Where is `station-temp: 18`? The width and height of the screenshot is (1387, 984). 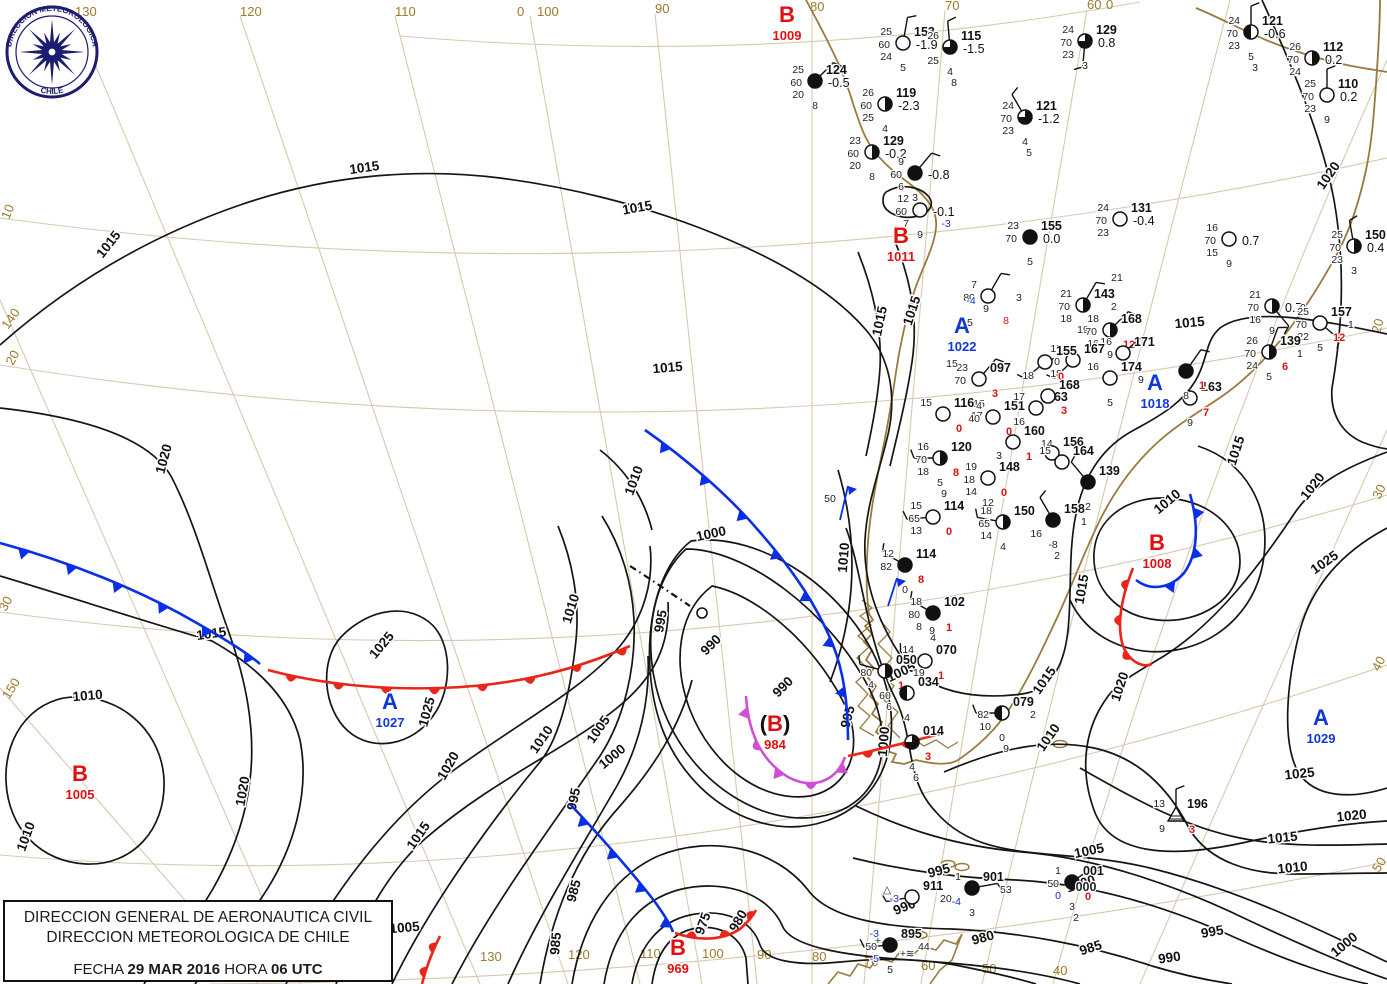
station-temp: 18 is located at coordinates (986, 511).